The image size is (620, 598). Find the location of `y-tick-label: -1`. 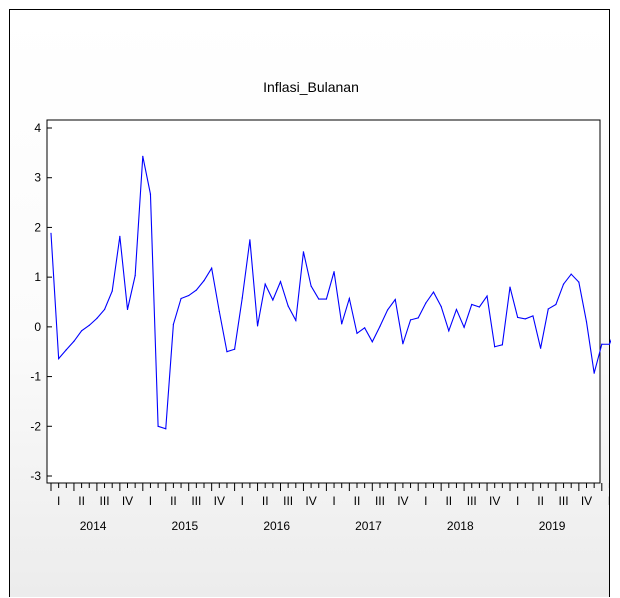

y-tick-label: -1 is located at coordinates (35, 377).